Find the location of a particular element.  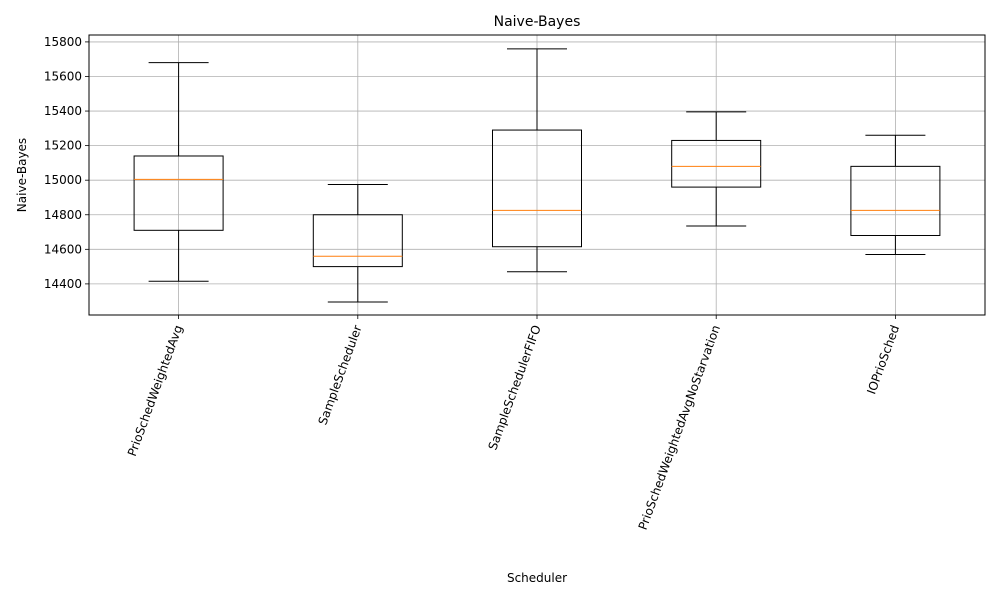

y-axis-label: Naive-Bayes is located at coordinates (22, 175).